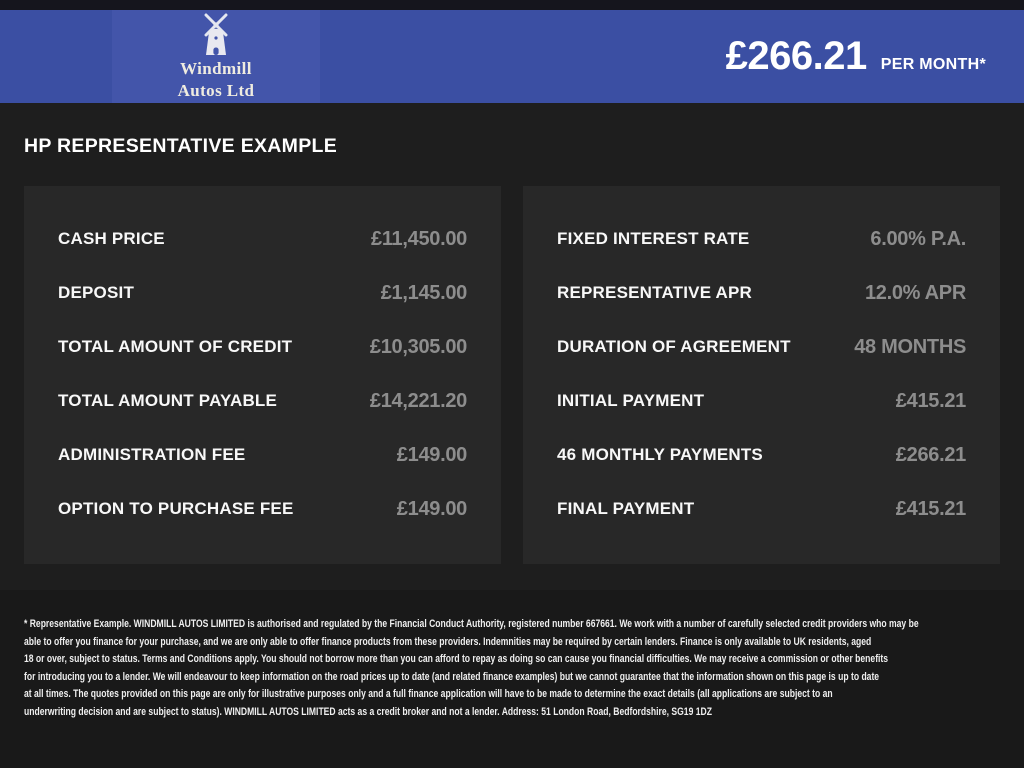  I want to click on header: Windmill Autos Ltd £266.21 PER MONTH*, so click(512, 56).